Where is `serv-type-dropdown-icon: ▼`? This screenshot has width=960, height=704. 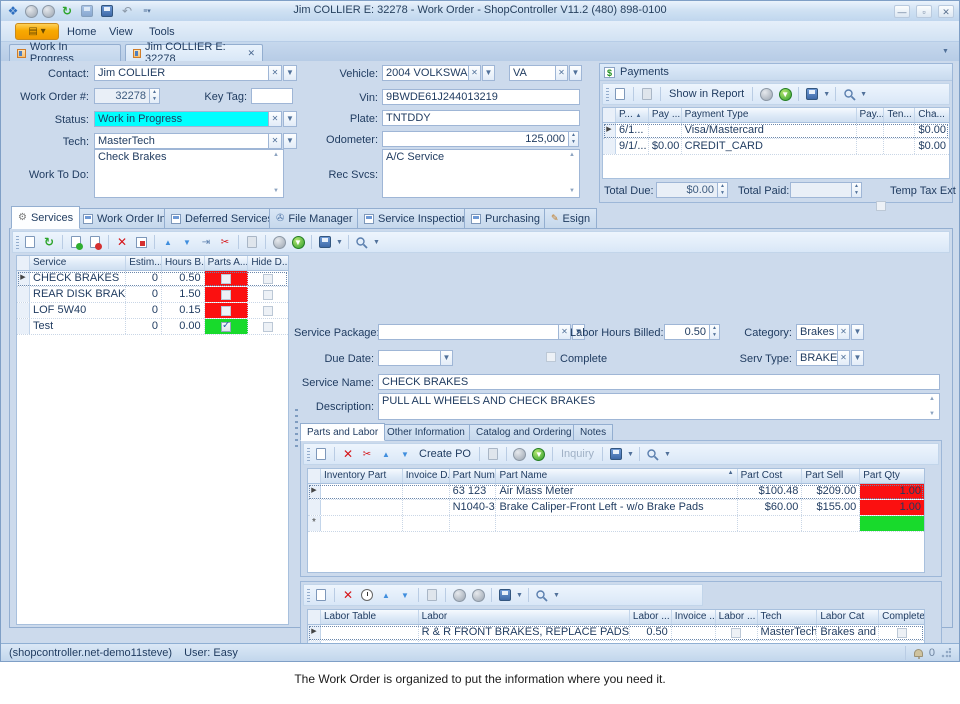 serv-type-dropdown-icon: ▼ is located at coordinates (857, 358).